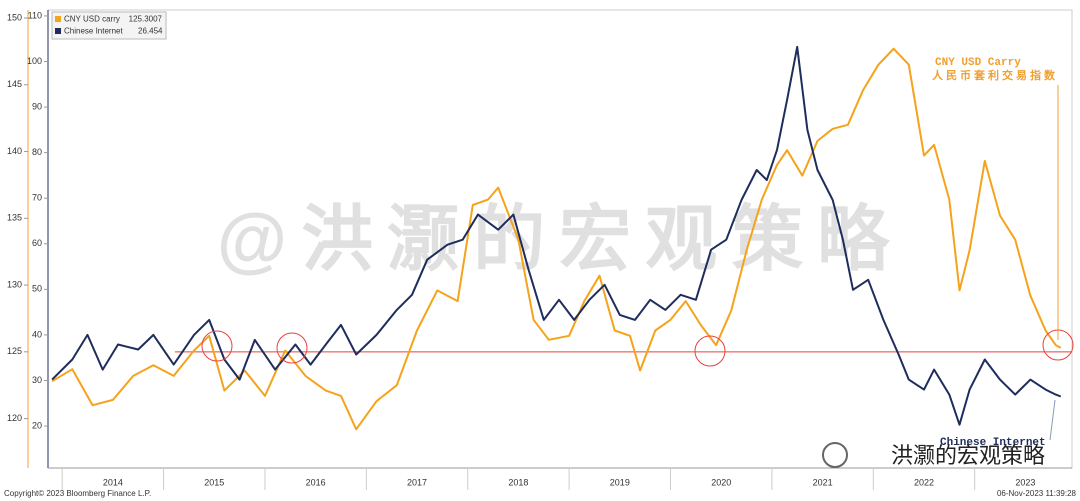  I want to click on y2-tick-label: 90, so click(37, 106).